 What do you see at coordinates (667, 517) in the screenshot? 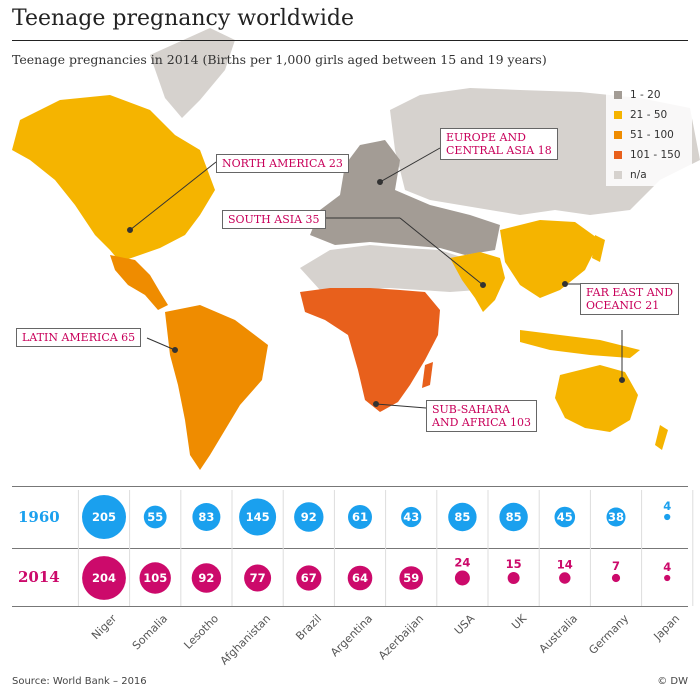
I see `bubble-1960-japan` at bounding box center [667, 517].